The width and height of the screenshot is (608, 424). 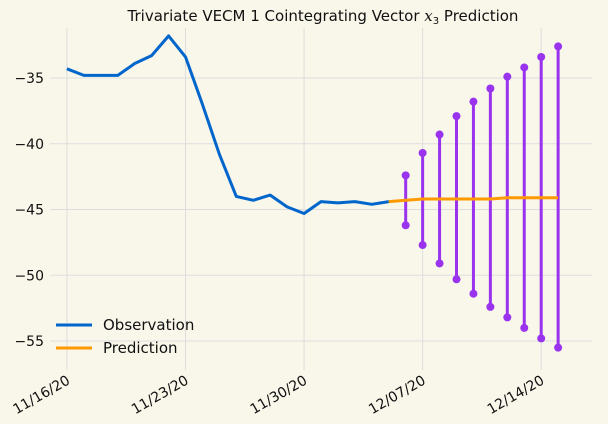 What do you see at coordinates (29, 276) in the screenshot?
I see `y-tick-label: −50` at bounding box center [29, 276].